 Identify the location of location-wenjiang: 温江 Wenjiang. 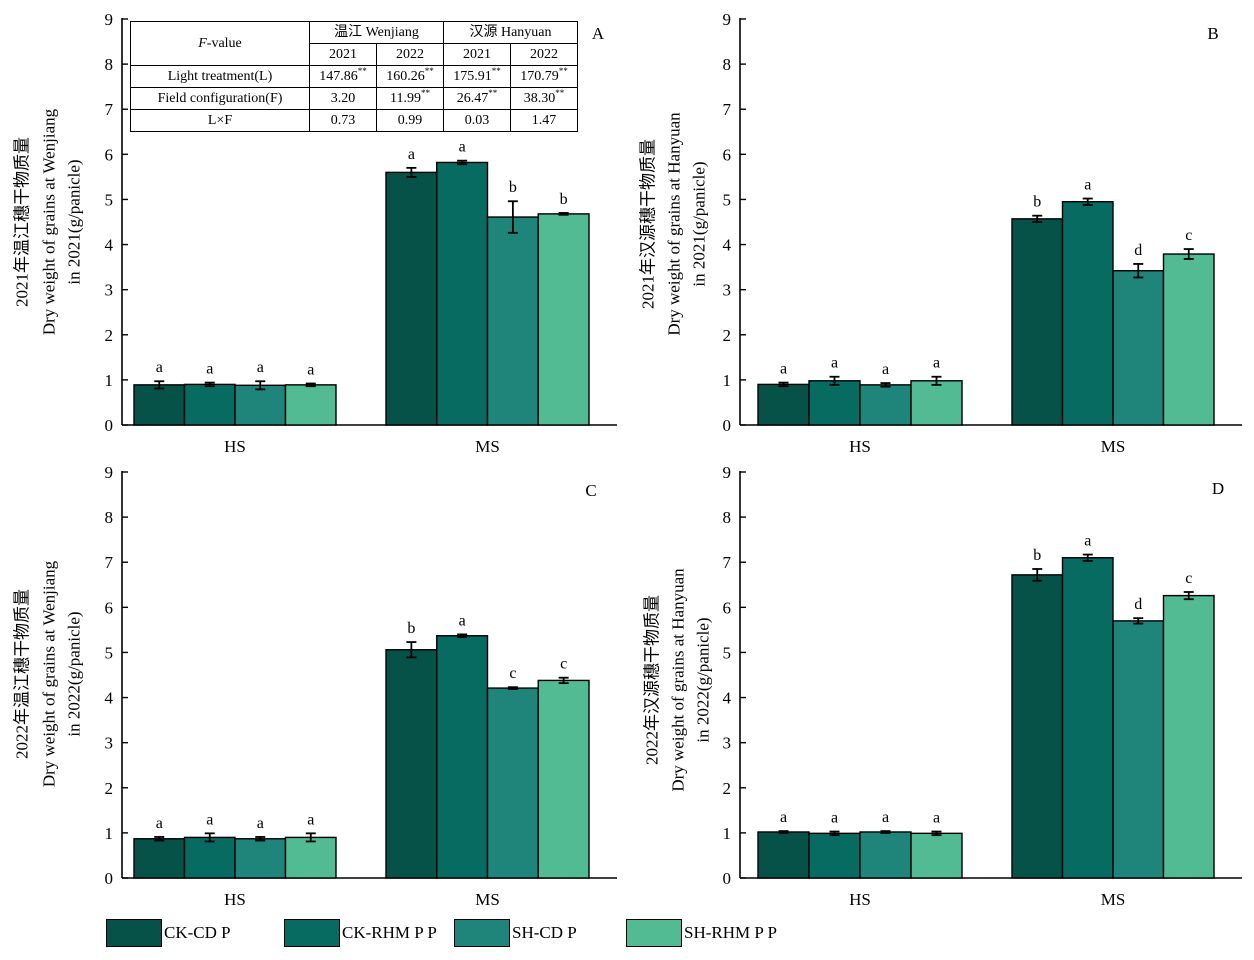
(376, 32).